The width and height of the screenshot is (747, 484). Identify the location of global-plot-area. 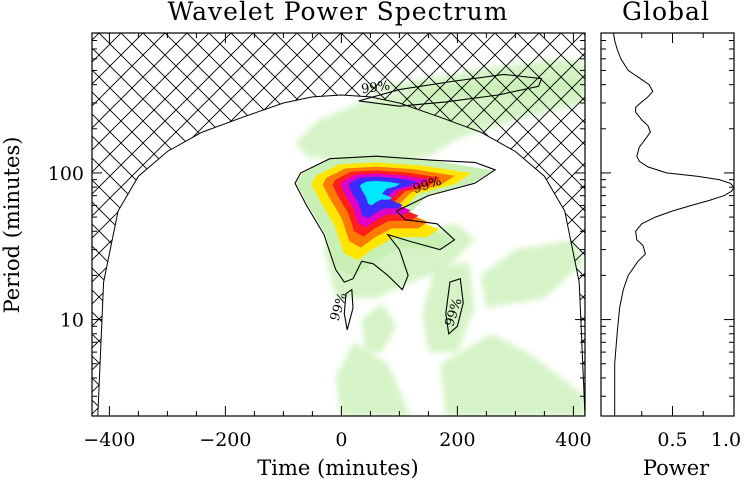
(673, 224).